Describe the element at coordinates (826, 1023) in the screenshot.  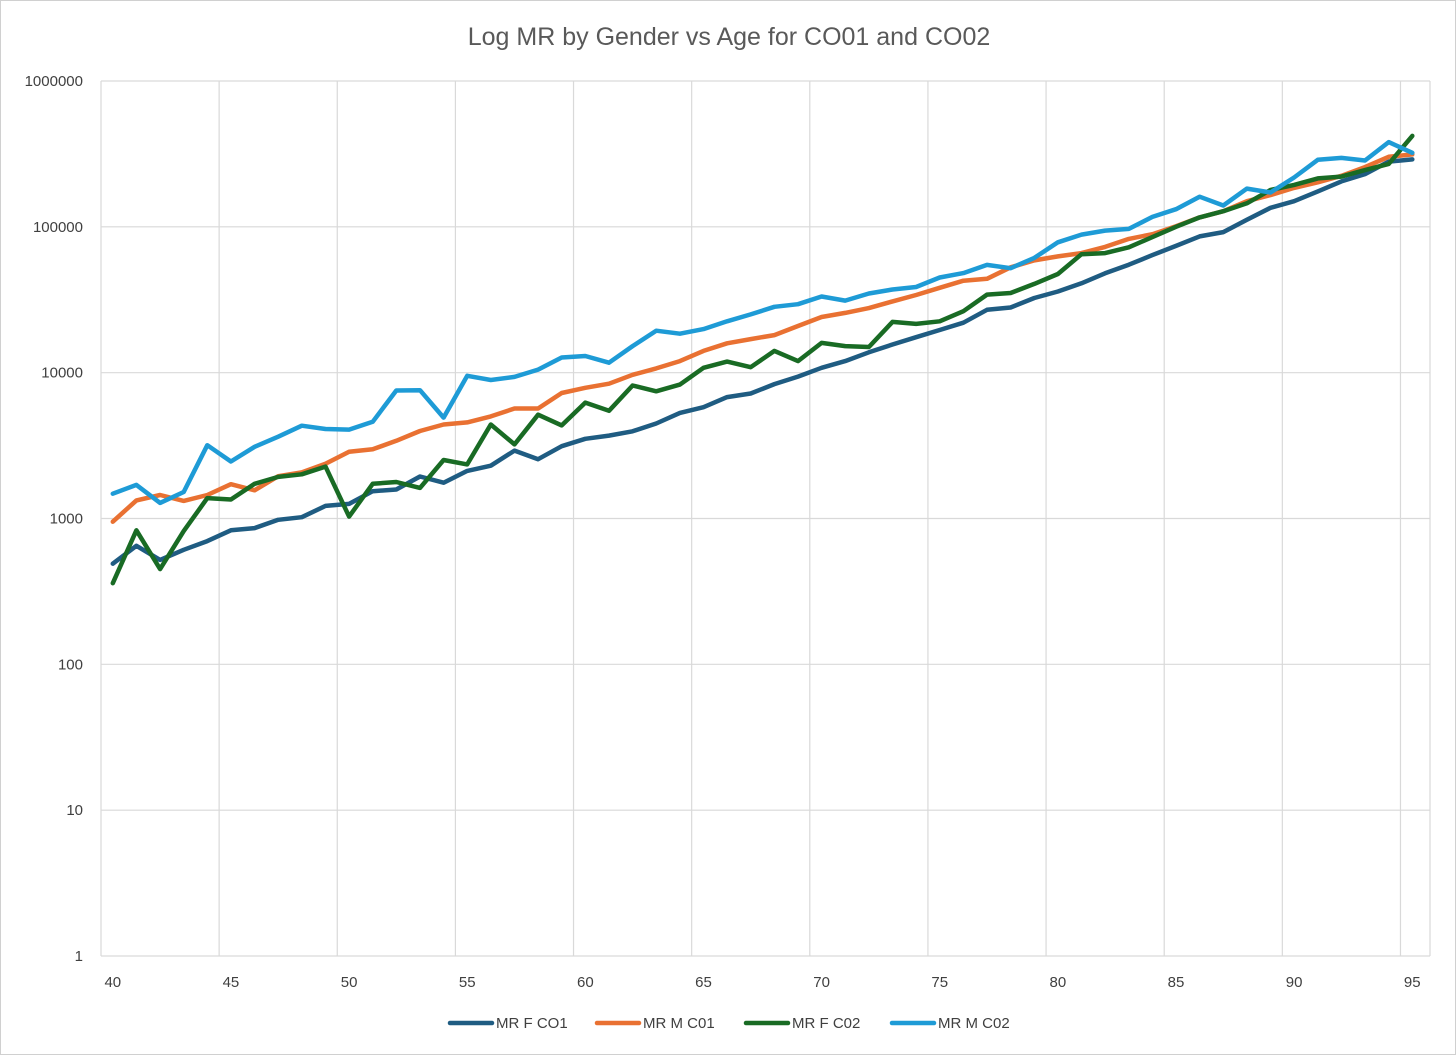
I see `legend-label: MR F C02` at that location.